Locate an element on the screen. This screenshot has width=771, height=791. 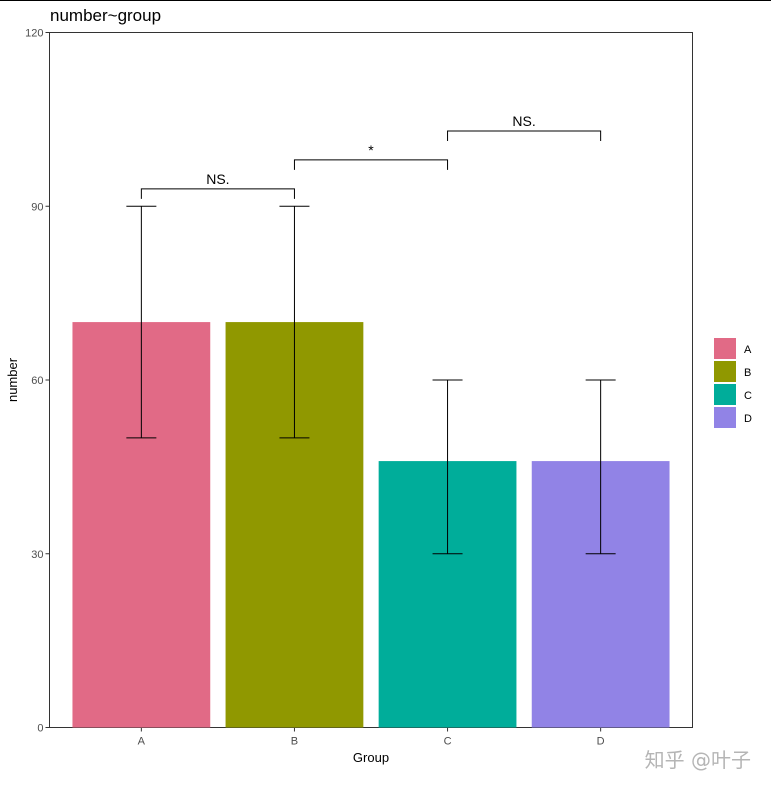
legend-item-D: D is located at coordinates (733, 417).